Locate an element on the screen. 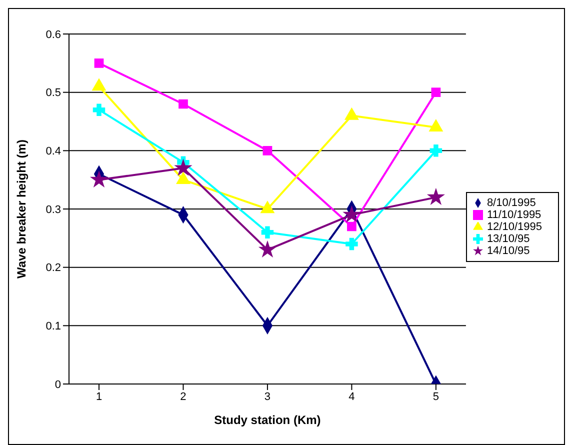  x-tick-label: 2 is located at coordinates (183, 396).